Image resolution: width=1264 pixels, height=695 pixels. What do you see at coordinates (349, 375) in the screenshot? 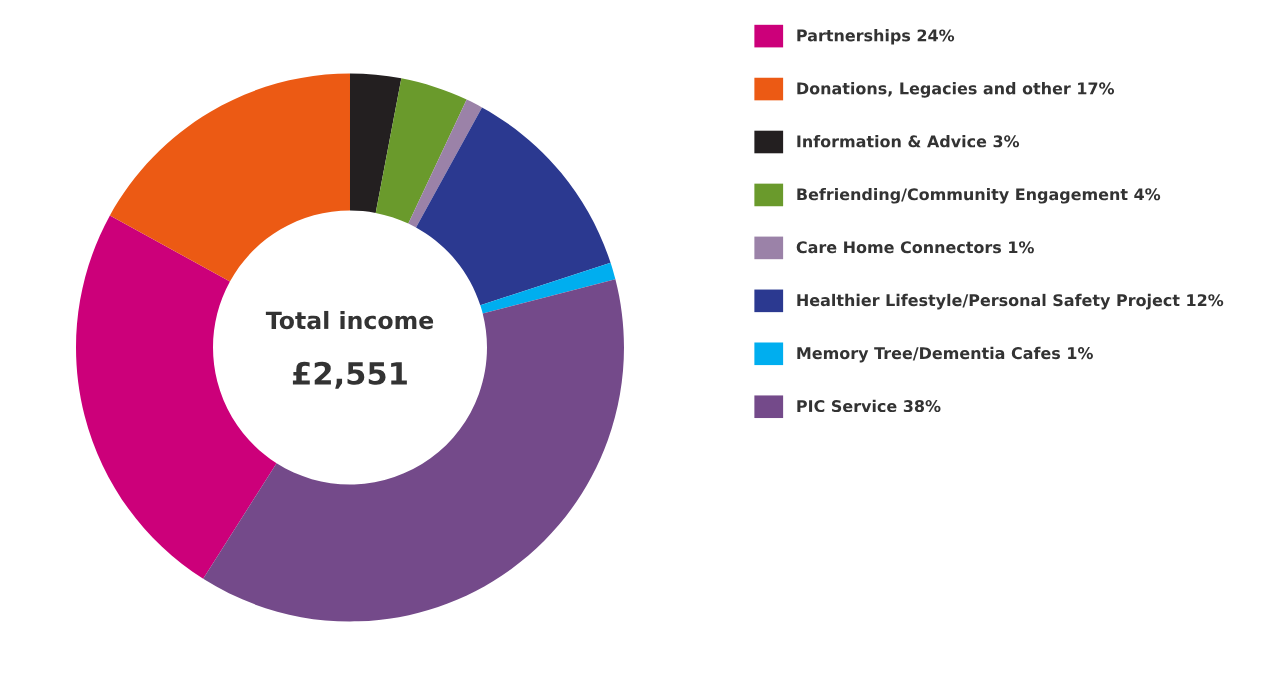
I see `text: £2,551` at bounding box center [349, 375].